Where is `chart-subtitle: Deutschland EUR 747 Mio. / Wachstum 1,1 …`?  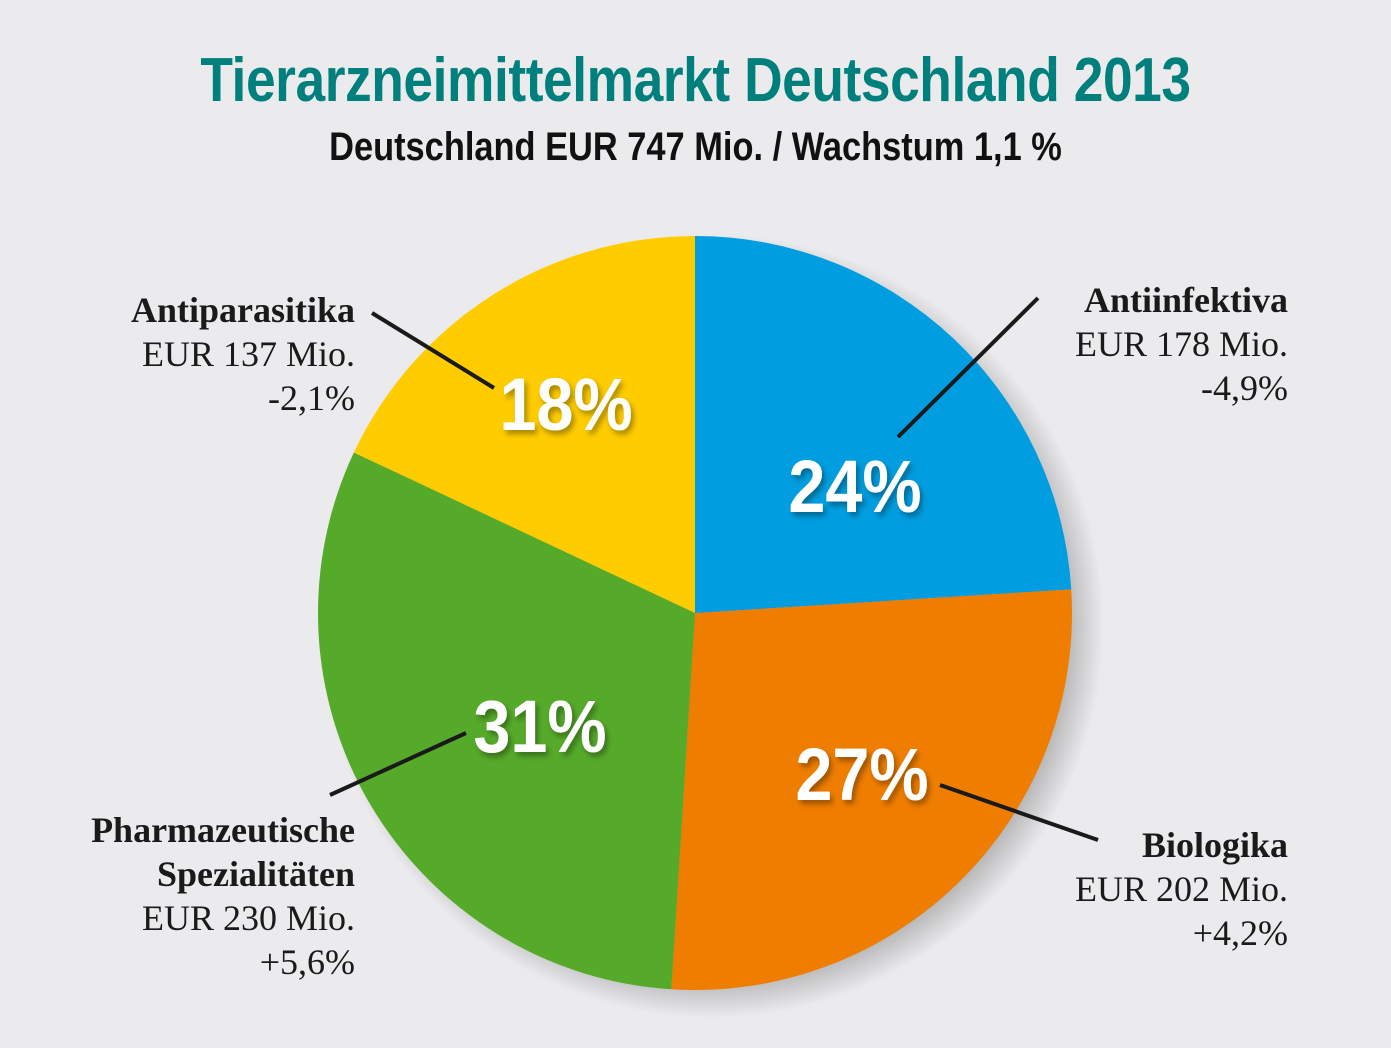
chart-subtitle: Deutschland EUR 747 Mio. / Wachstum 1,1 … is located at coordinates (695, 147).